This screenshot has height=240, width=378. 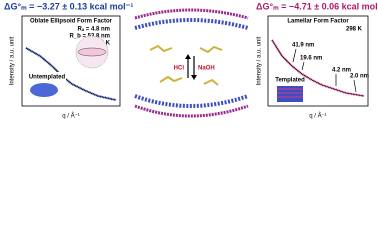 What do you see at coordinates (324, 70) in the screenshot?
I see `peak-arrows` at bounding box center [324, 70].